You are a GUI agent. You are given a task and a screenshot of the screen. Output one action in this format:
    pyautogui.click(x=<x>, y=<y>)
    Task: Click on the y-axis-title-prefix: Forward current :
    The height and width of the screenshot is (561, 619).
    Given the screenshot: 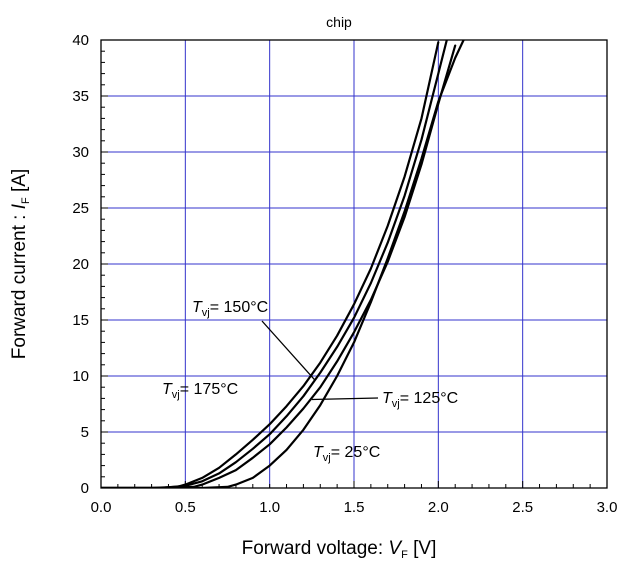 What is the action you would take?
    pyautogui.click(x=19, y=284)
    